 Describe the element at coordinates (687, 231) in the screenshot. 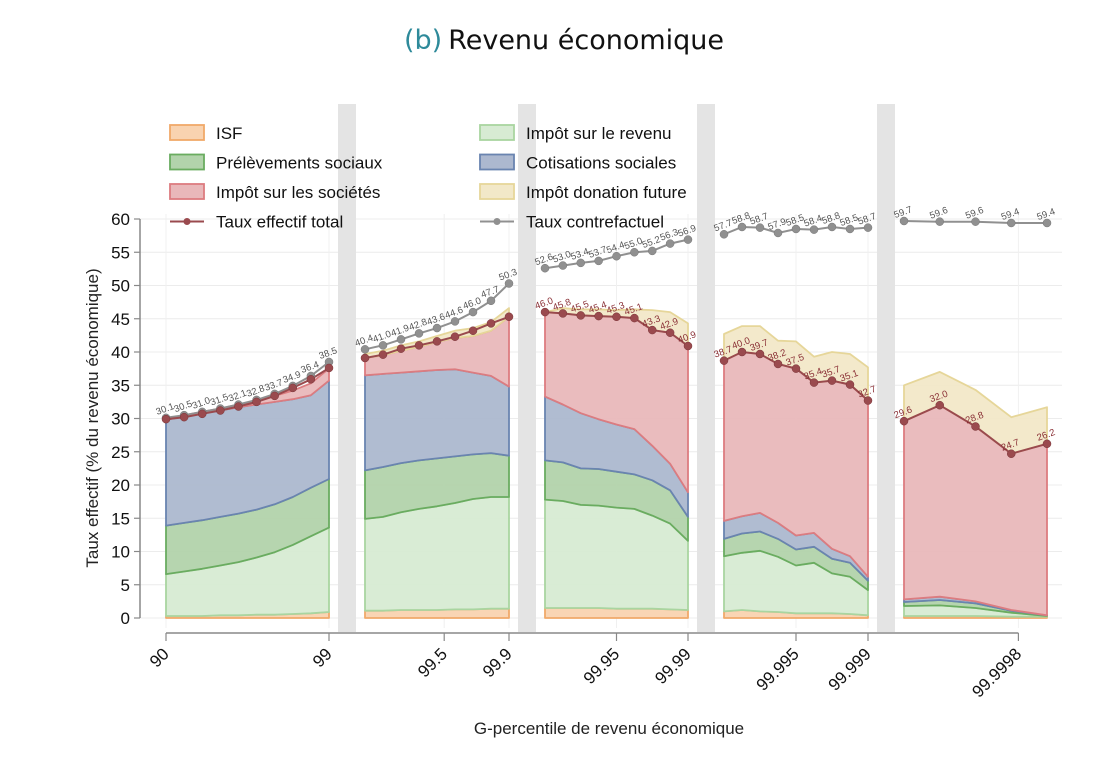

I see `data-label-contrefactuel: 56.9` at that location.